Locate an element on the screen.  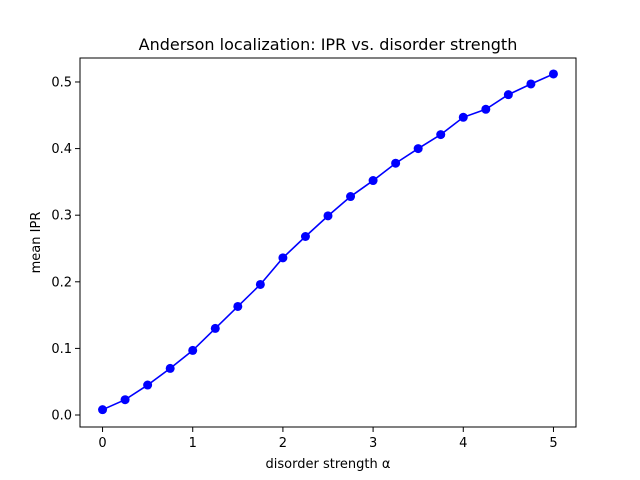
x-tick-label: 5 is located at coordinates (553, 443).